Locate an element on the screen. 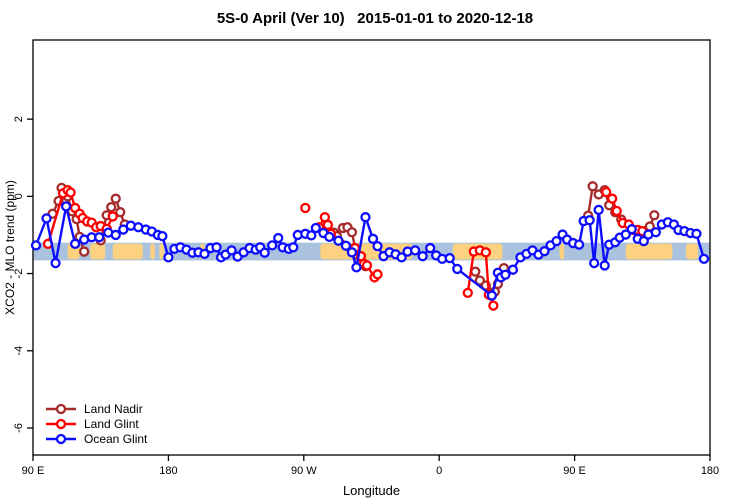 This screenshot has height=500, width=750. x-axis: 90 E 180 90 W 0 90 E 180 Longitude is located at coordinates (370, 476).